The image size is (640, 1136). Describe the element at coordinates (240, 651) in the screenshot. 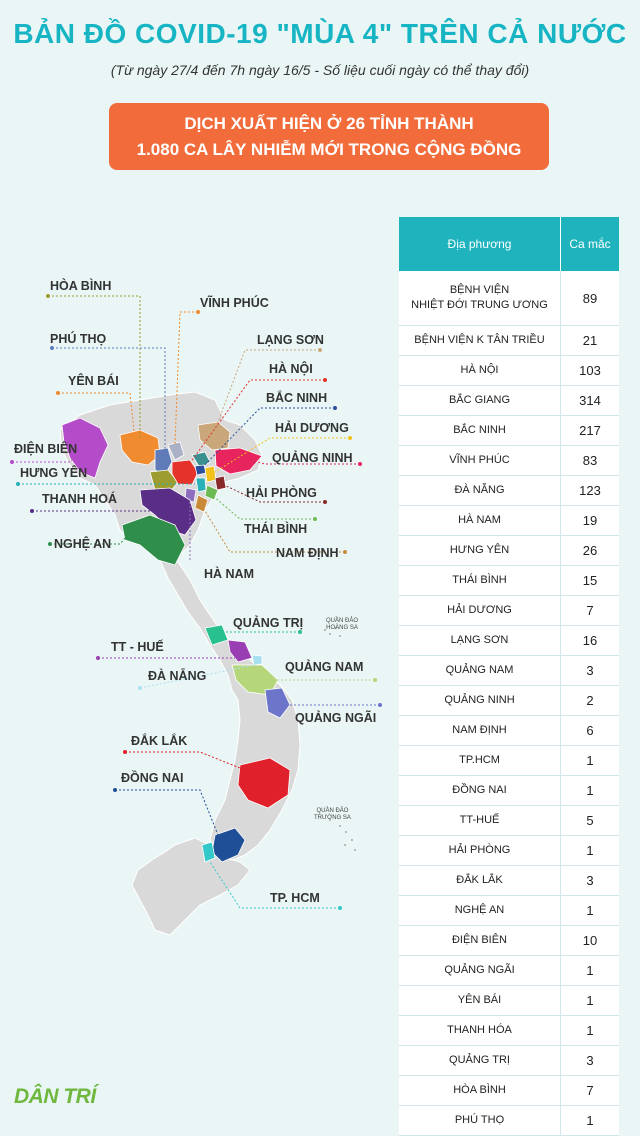

I see `province-hue` at that location.